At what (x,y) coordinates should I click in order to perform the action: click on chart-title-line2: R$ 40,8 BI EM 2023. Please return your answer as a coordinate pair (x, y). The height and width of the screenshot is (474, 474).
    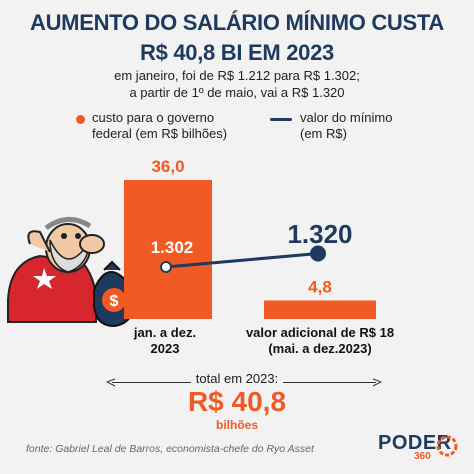
    Looking at the image, I should click on (237, 52).